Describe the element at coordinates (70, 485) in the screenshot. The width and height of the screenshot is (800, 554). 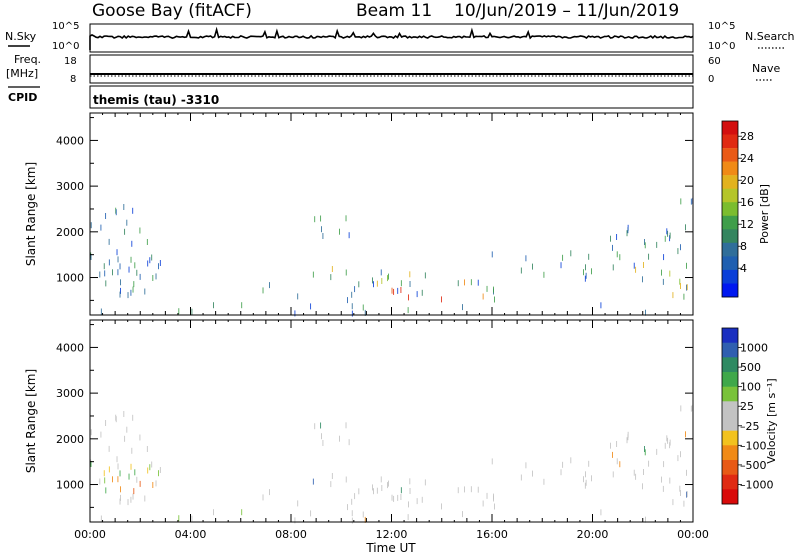
I see `velocity-ytick-label-0: 1000` at that location.